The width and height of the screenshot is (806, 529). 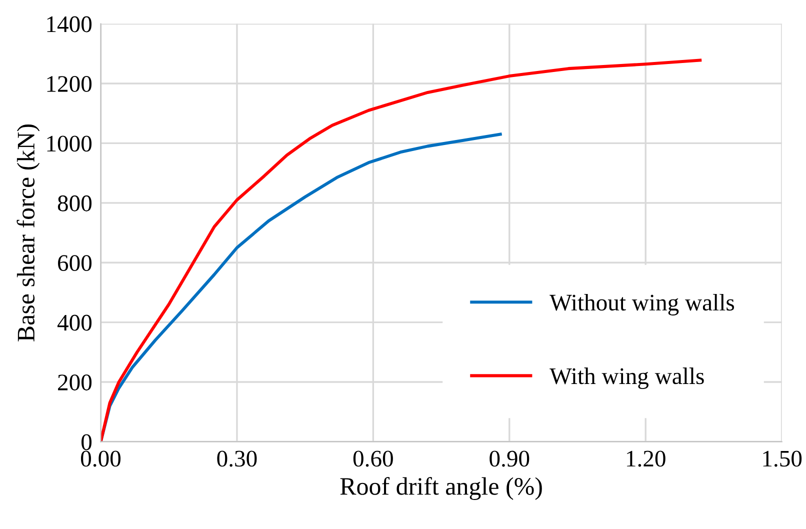 What do you see at coordinates (441, 488) in the screenshot?
I see `x-axis-title: Roof drift angle (%)` at bounding box center [441, 488].